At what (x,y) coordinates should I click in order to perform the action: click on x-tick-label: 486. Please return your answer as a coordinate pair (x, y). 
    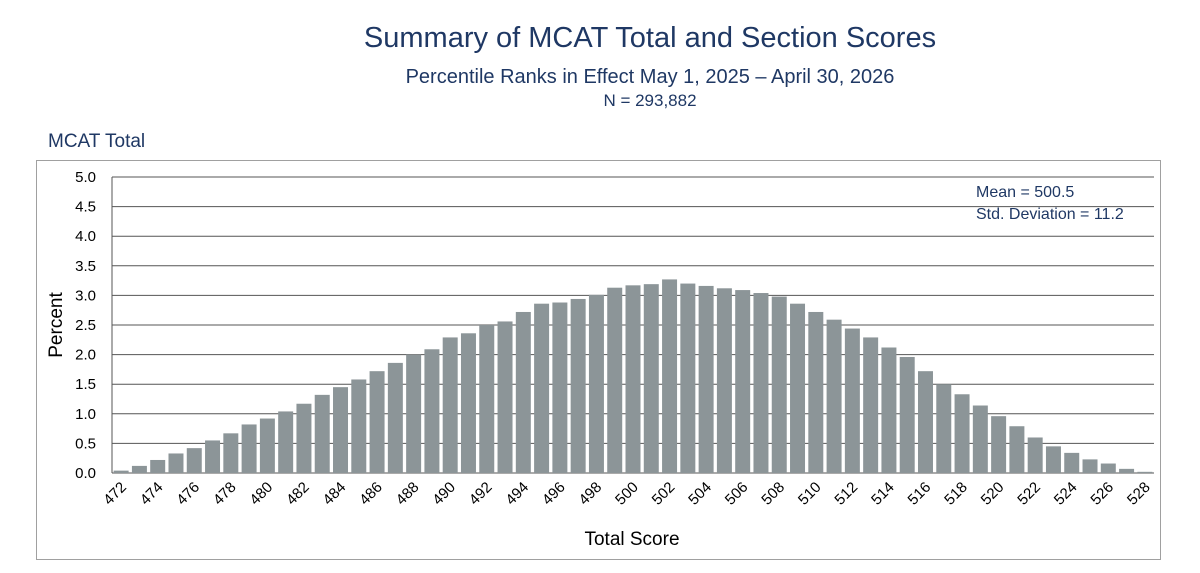
    Looking at the image, I should click on (371, 494).